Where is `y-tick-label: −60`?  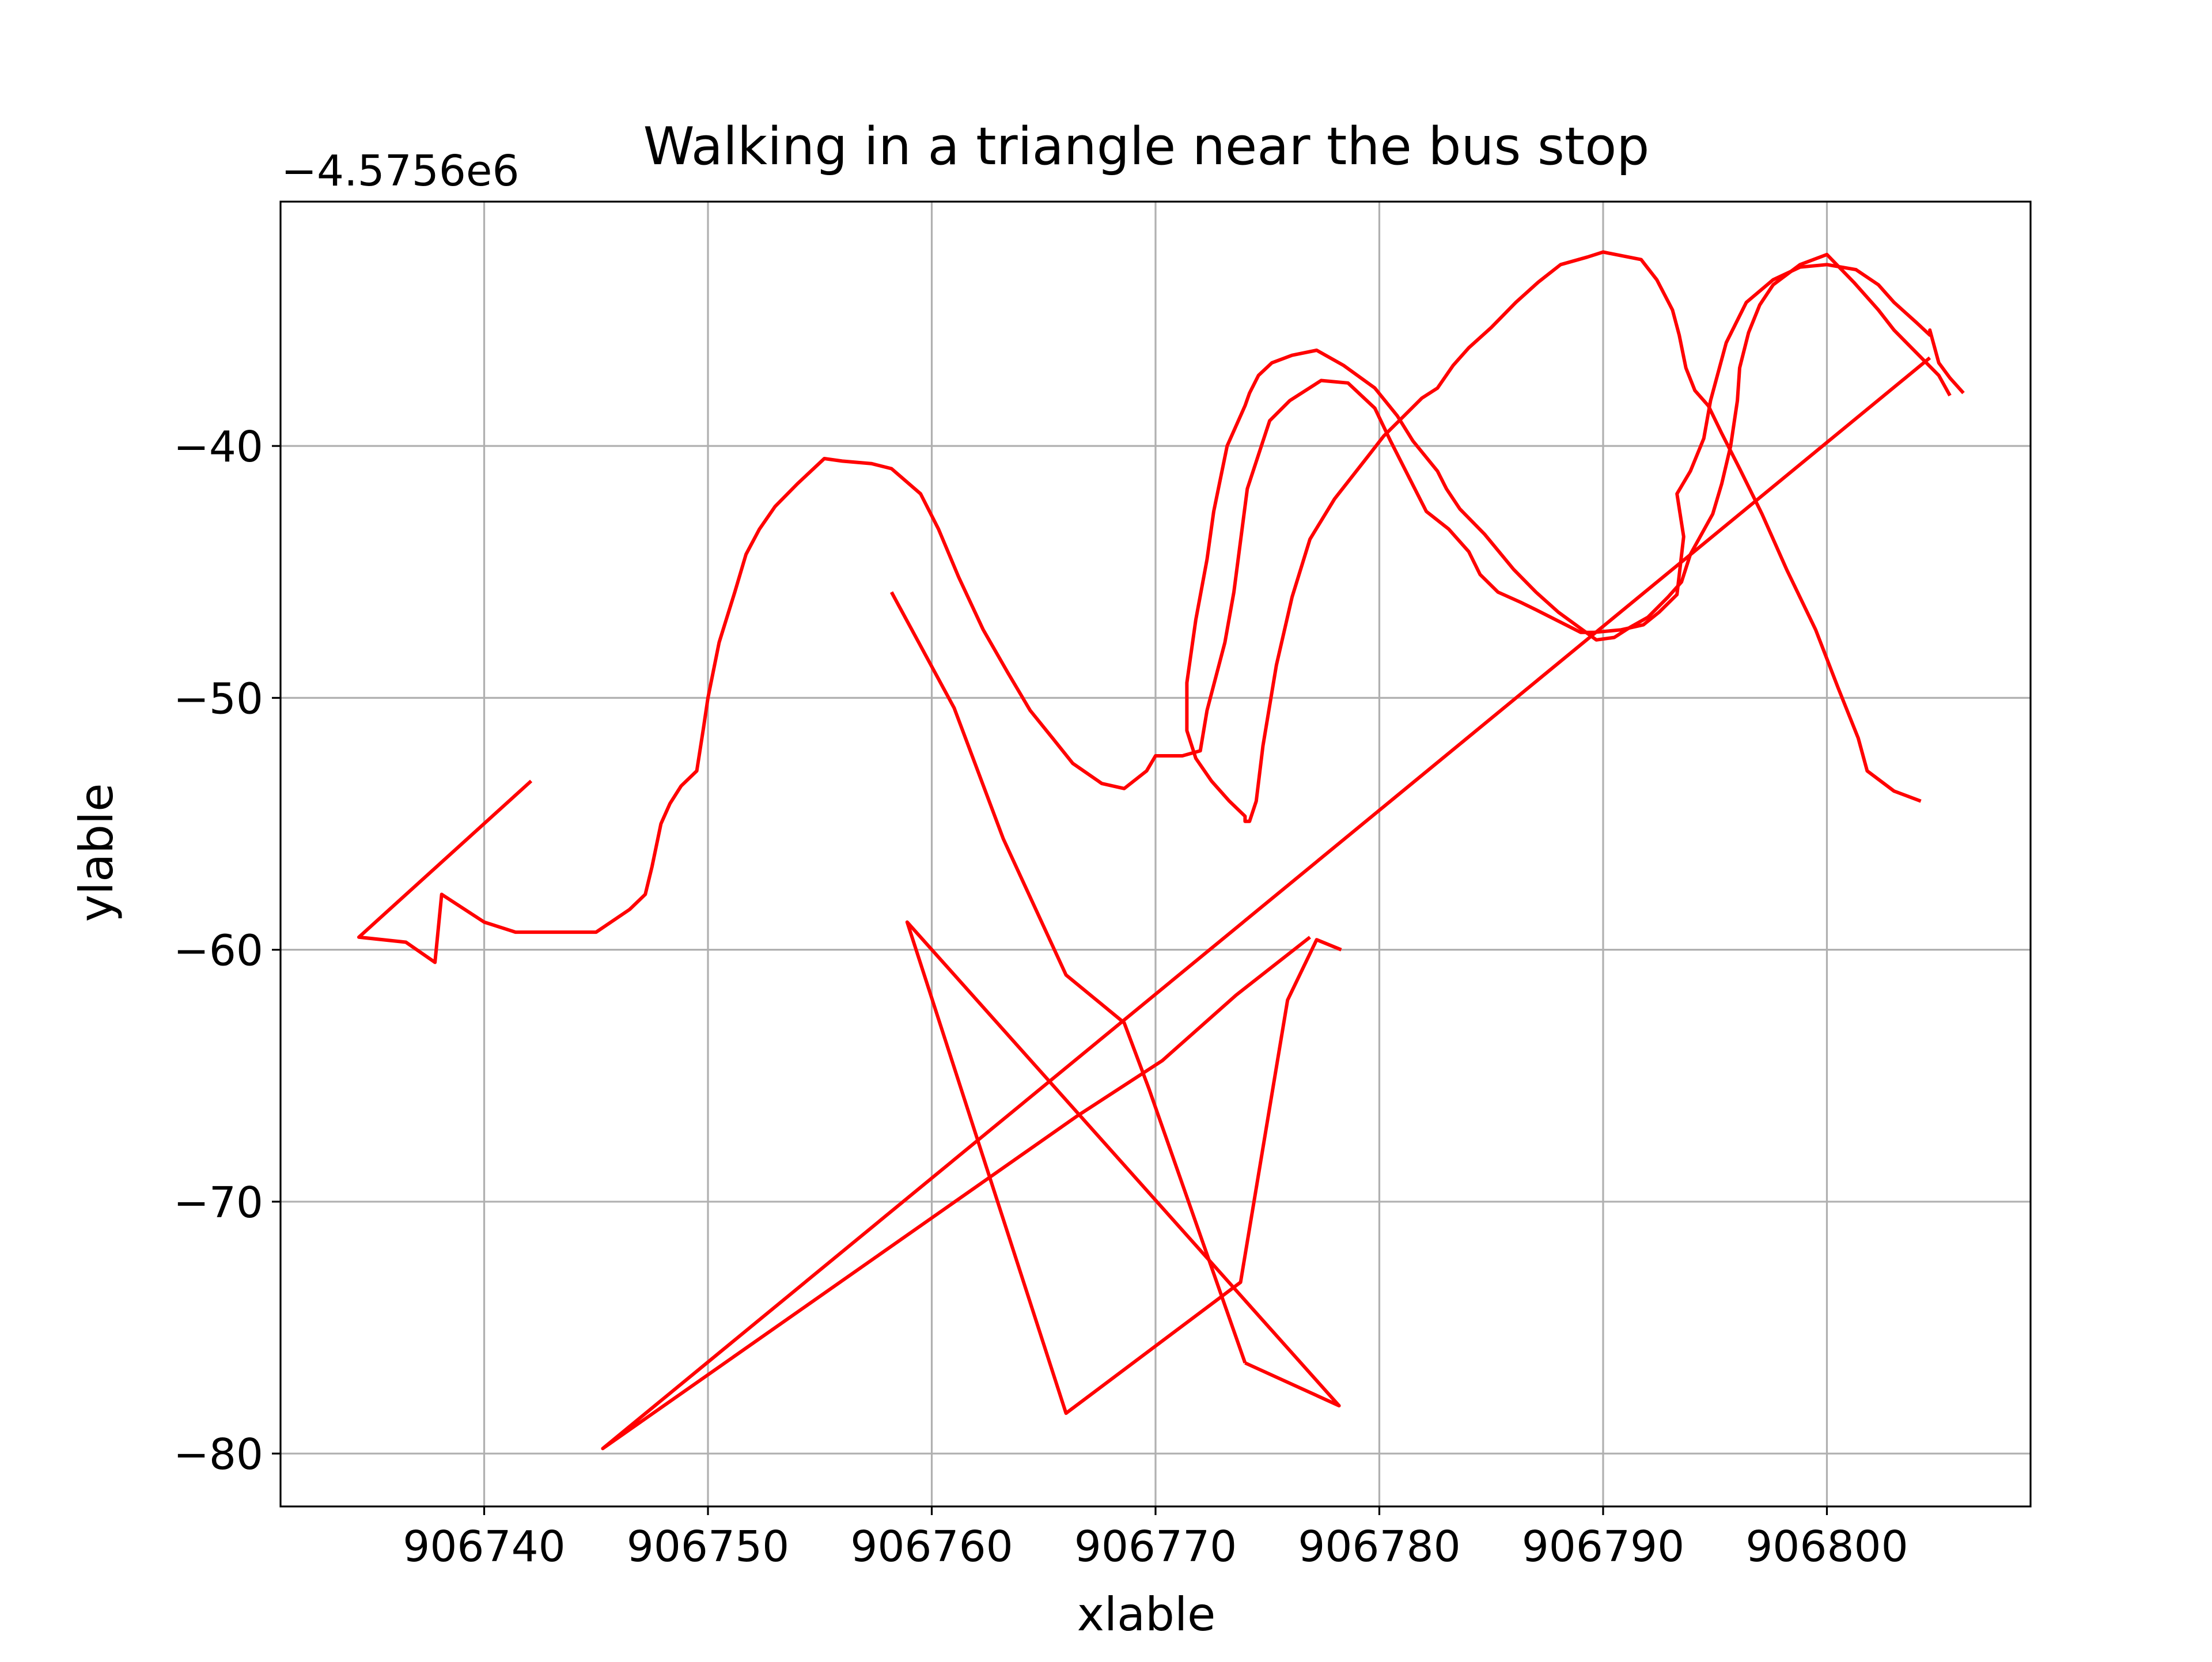 y-tick-label: −60 is located at coordinates (218, 951).